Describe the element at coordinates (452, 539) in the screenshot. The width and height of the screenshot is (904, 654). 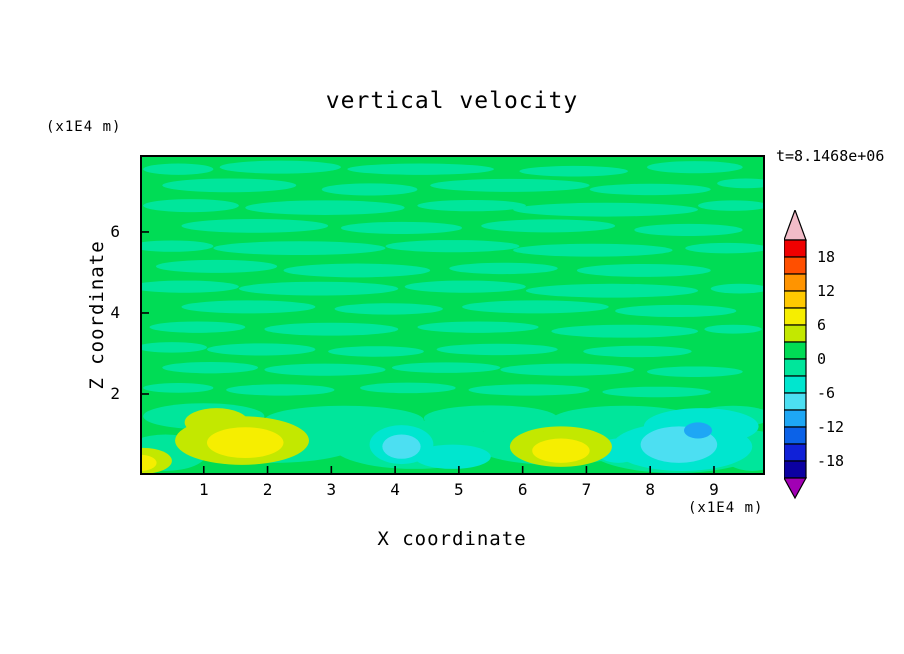
I see `x-axis-title: X coordinate` at that location.